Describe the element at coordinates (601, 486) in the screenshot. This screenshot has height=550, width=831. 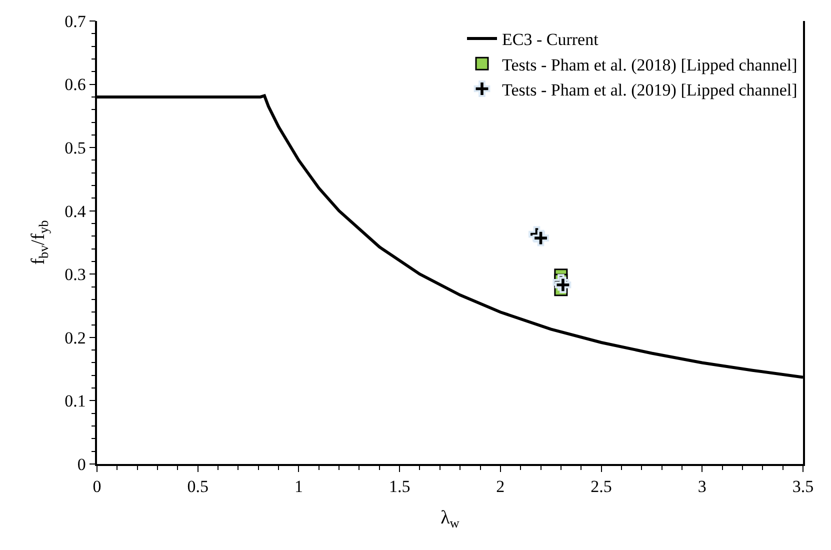
I see `x-tick-label: 2.5` at that location.